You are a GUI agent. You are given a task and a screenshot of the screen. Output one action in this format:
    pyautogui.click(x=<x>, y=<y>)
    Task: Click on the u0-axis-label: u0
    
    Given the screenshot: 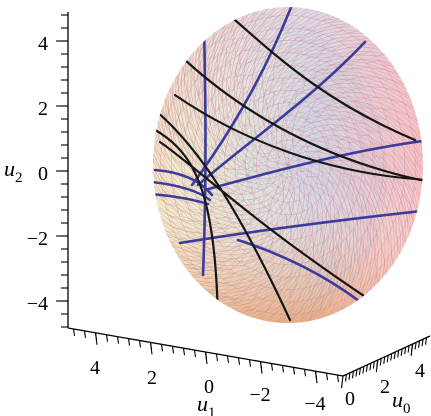 What is the action you would take?
    pyautogui.click(x=401, y=401)
    